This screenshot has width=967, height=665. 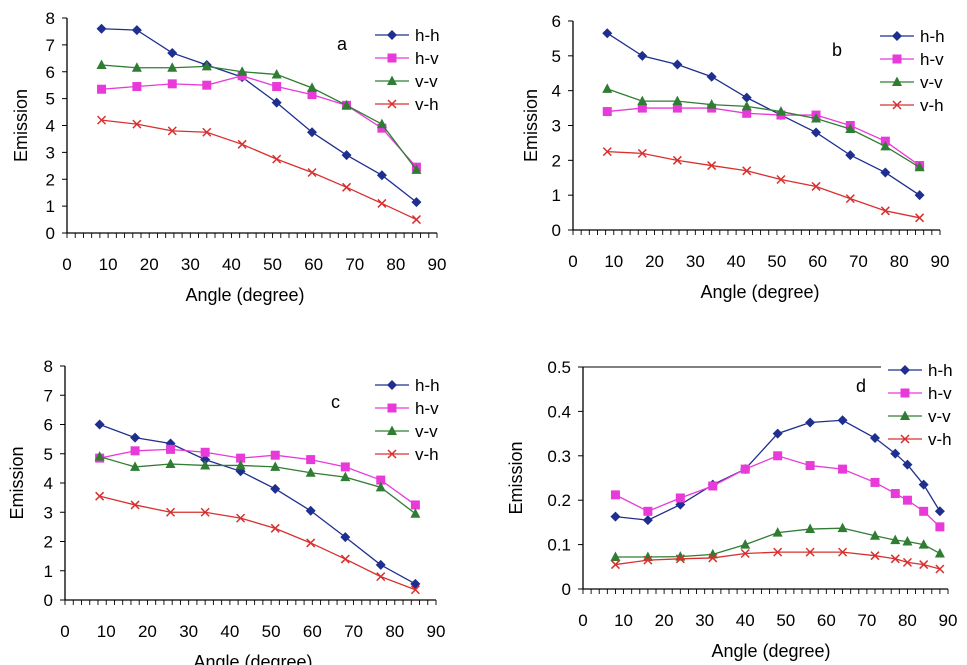 I want to click on y-axis-title: Emission, so click(x=21, y=125).